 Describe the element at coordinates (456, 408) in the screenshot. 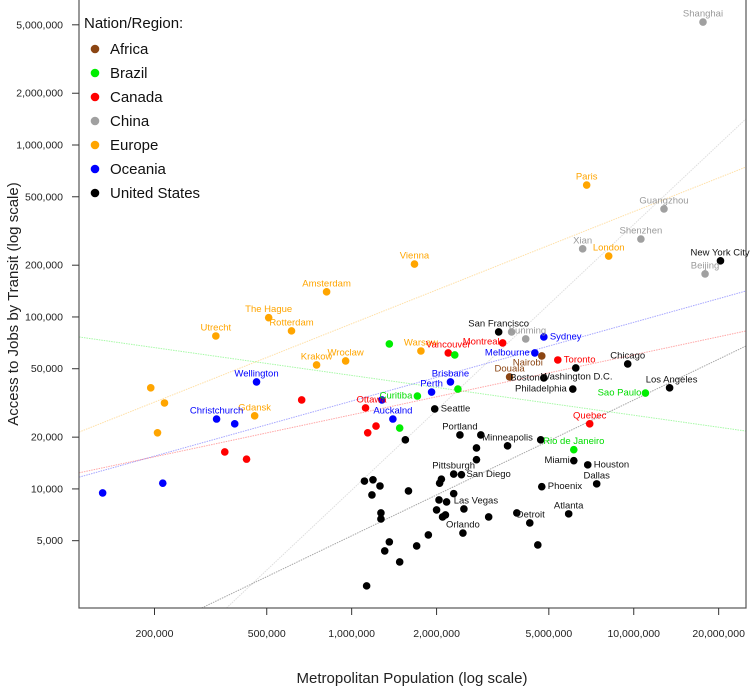

I see `point-label-seattle: Seattle` at that location.